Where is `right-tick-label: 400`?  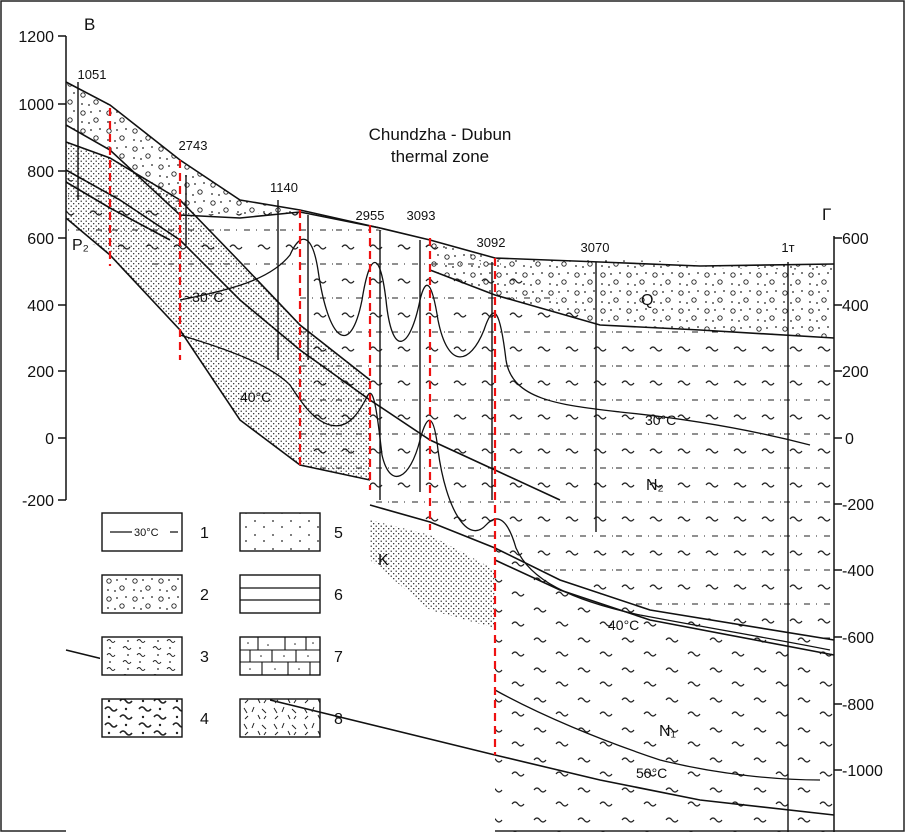 right-tick-label: 400 is located at coordinates (855, 306).